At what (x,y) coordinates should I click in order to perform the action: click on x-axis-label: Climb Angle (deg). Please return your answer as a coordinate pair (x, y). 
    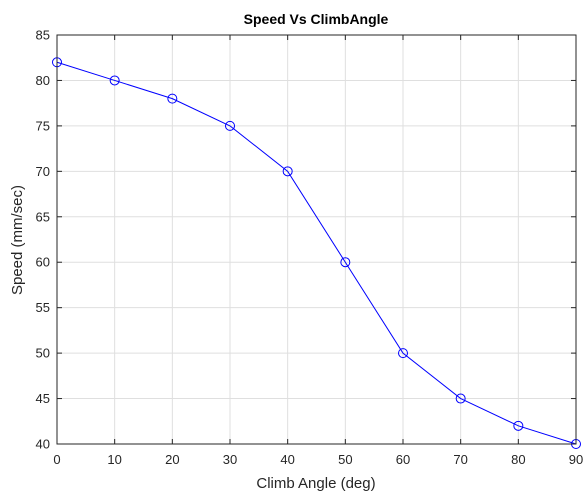
    Looking at the image, I should click on (315, 483).